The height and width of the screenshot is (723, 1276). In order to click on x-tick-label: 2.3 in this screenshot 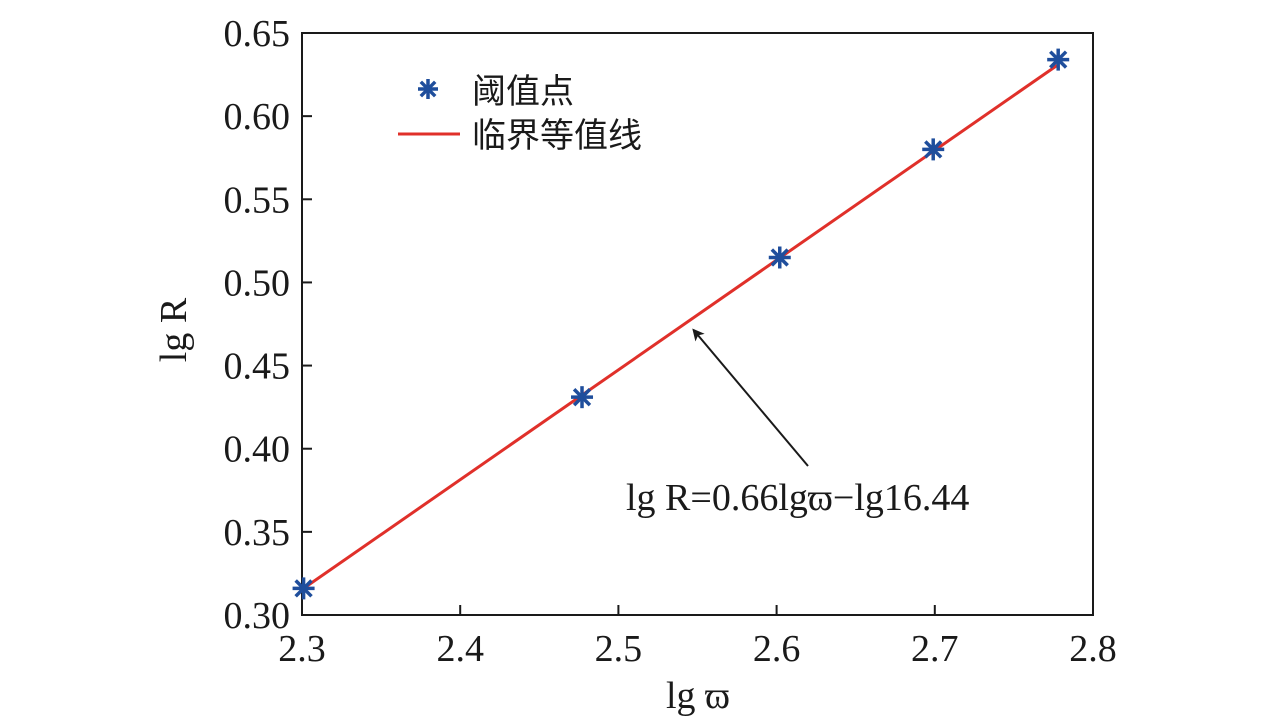, I will do `click(302, 649)`.